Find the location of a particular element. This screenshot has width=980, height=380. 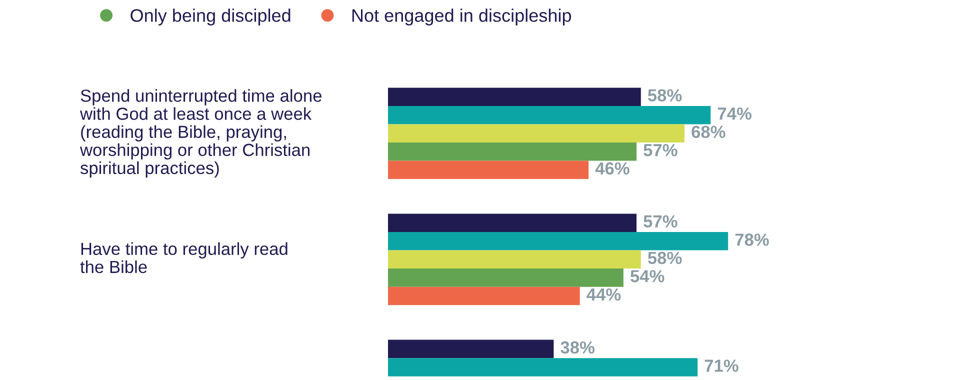

y-tick-label: Spend uninterrupted time alone with God at least once a week (reading the Bible, praying, worshipping or other Christian spiritual practices) is located at coordinates (201, 133).